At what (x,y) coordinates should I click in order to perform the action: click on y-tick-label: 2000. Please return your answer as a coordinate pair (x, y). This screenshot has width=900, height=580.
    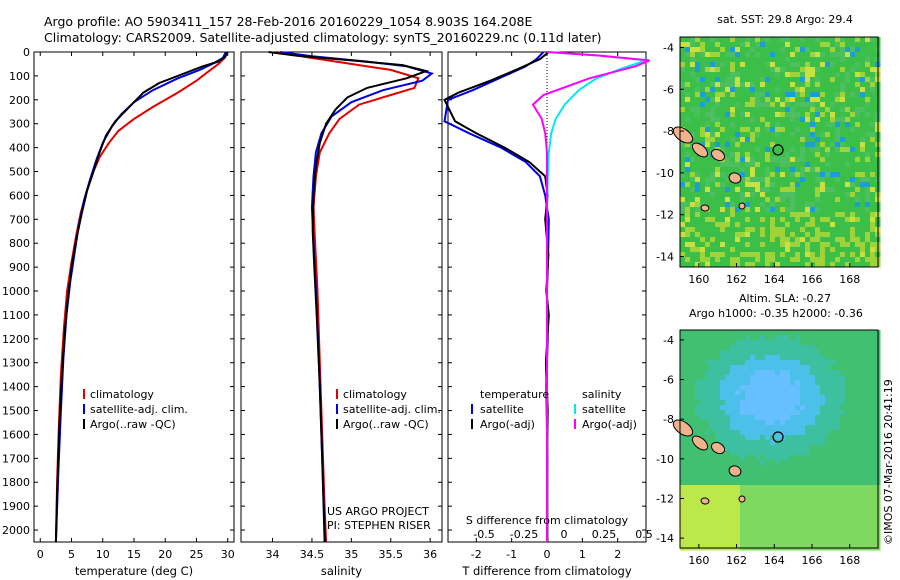
    Looking at the image, I should click on (16, 530).